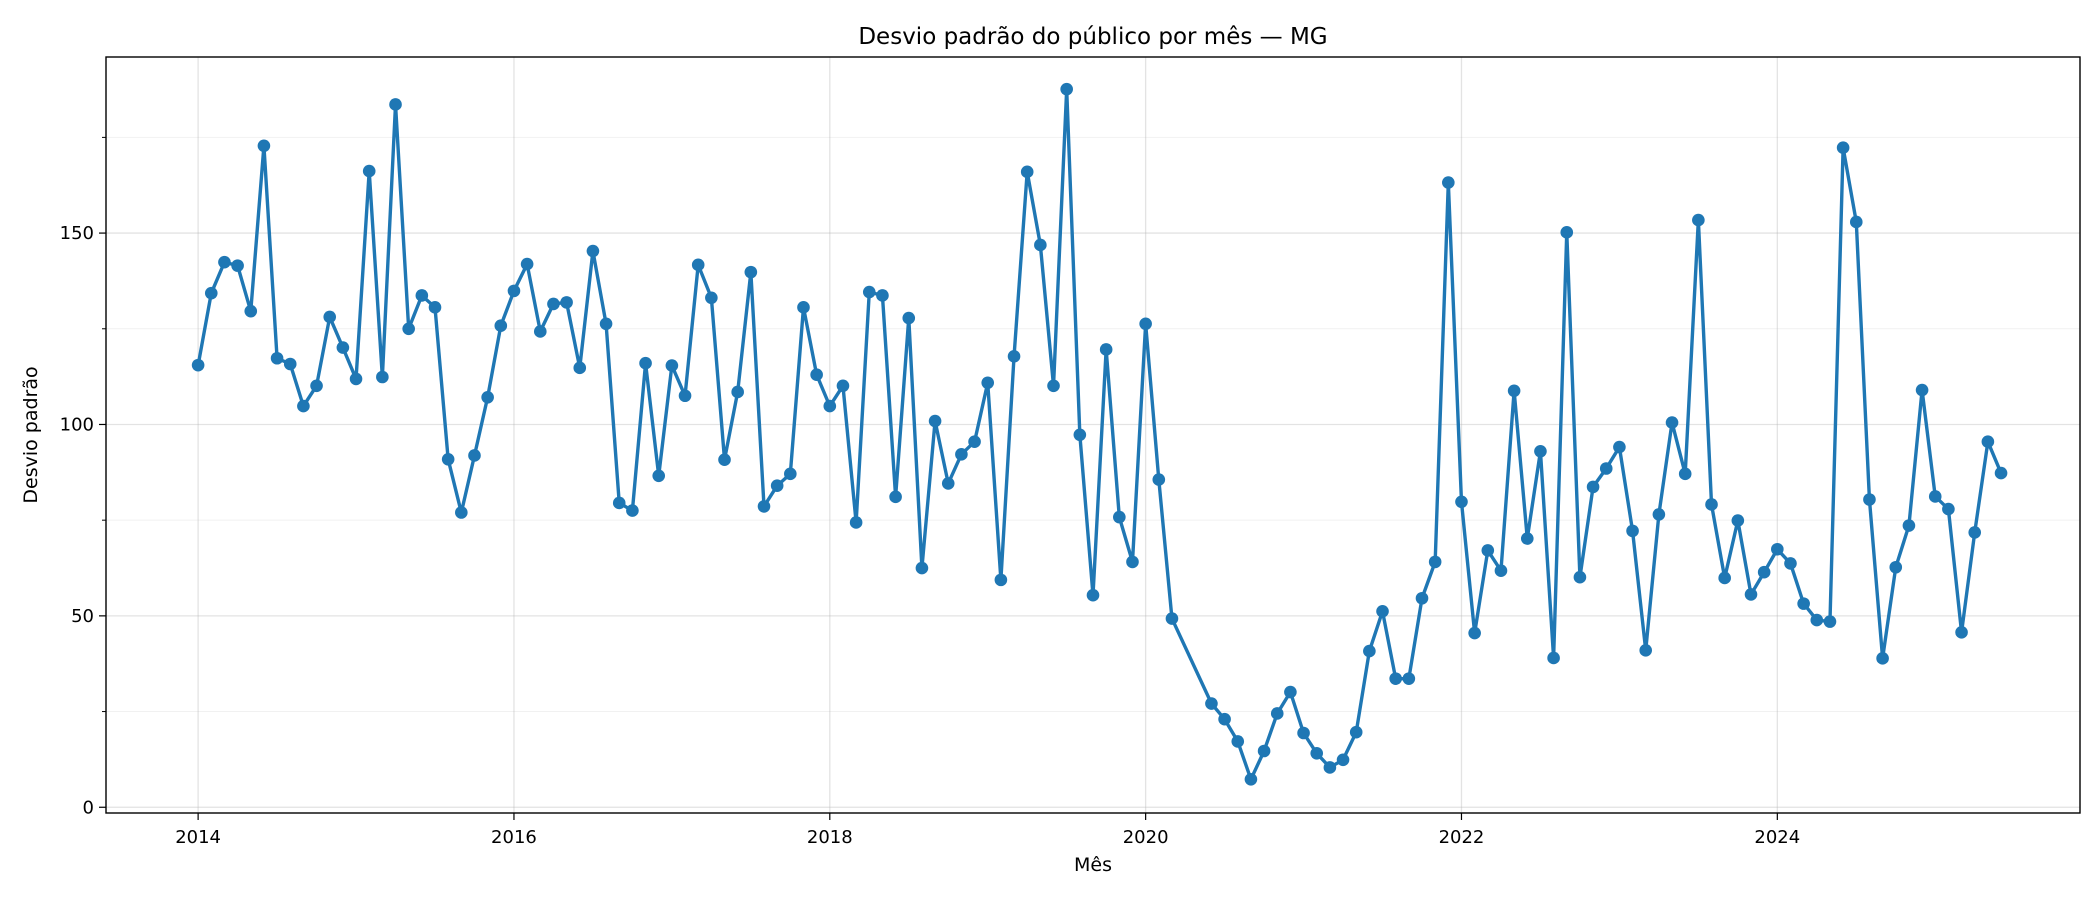 This screenshot has width=2100, height=900. What do you see at coordinates (1093, 865) in the screenshot?
I see `x-axis-label: Mês` at bounding box center [1093, 865].